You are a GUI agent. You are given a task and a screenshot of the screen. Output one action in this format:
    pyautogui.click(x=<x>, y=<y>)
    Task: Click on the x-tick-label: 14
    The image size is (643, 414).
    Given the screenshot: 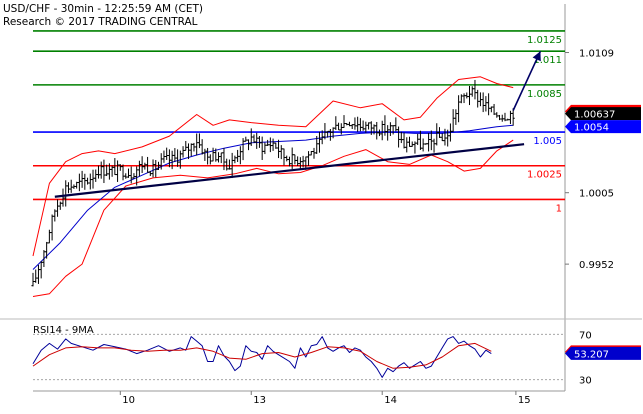 What is the action you would take?
    pyautogui.click(x=390, y=400)
    